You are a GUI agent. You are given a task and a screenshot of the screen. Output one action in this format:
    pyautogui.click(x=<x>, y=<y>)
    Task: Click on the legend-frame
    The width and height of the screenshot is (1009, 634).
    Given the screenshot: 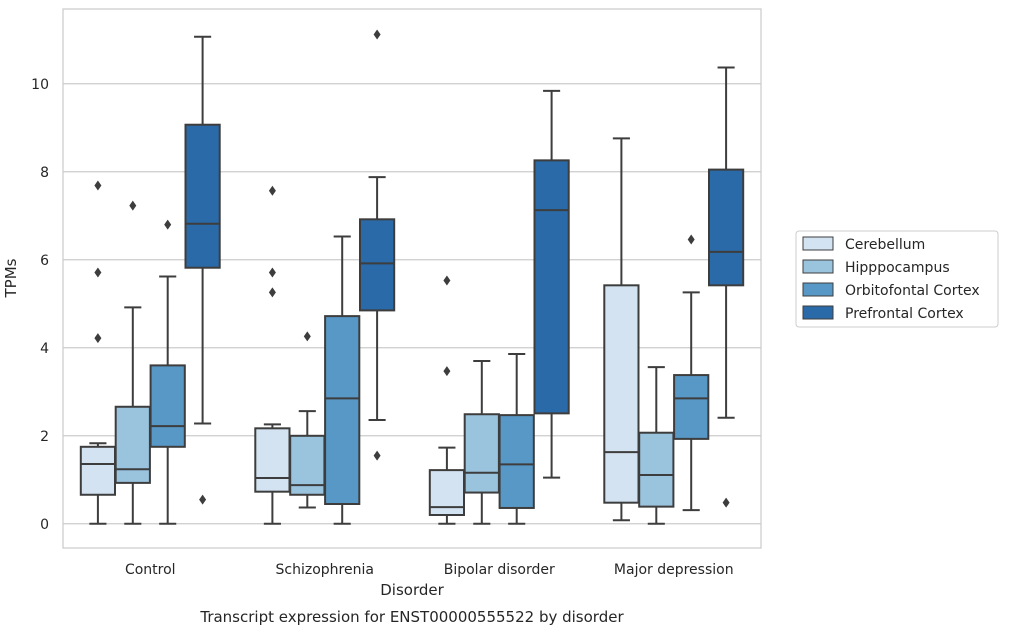 What is the action you would take?
    pyautogui.click(x=897, y=279)
    